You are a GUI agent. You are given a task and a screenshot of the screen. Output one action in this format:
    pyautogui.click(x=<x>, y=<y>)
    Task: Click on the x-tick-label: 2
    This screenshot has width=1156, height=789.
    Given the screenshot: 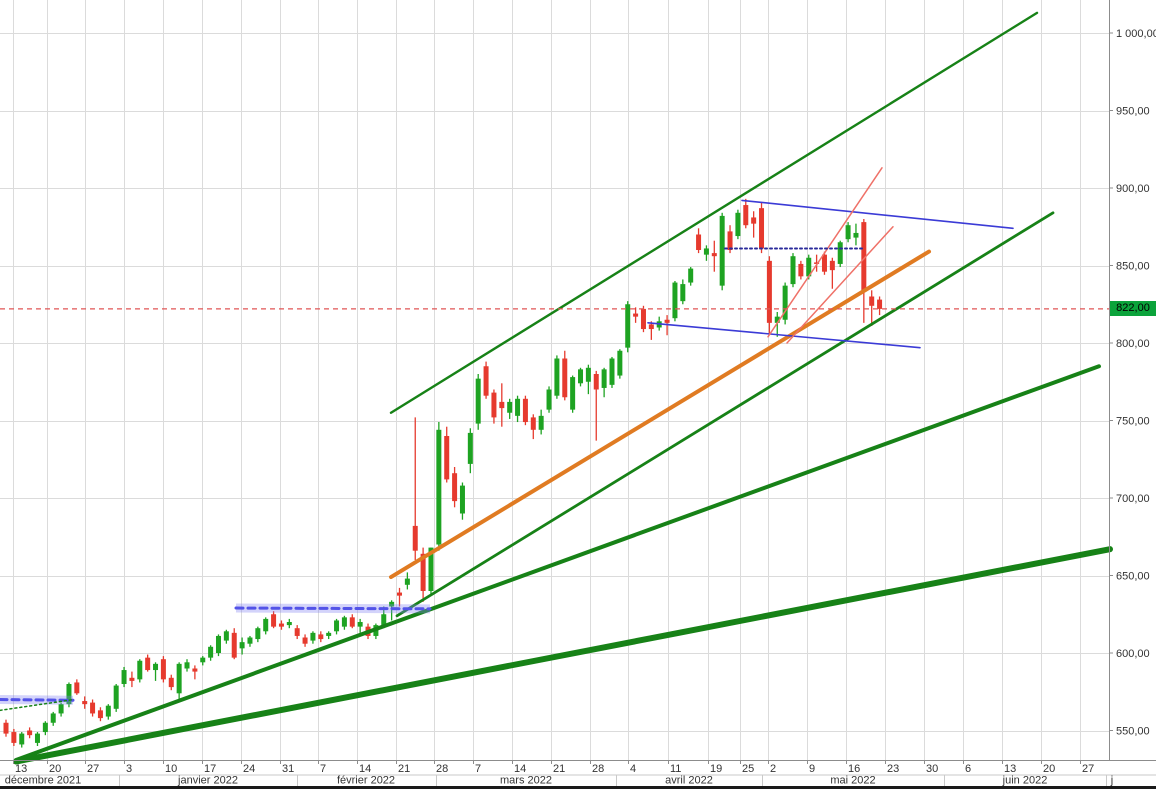 What is the action you would take?
    pyautogui.click(x=773, y=769)
    